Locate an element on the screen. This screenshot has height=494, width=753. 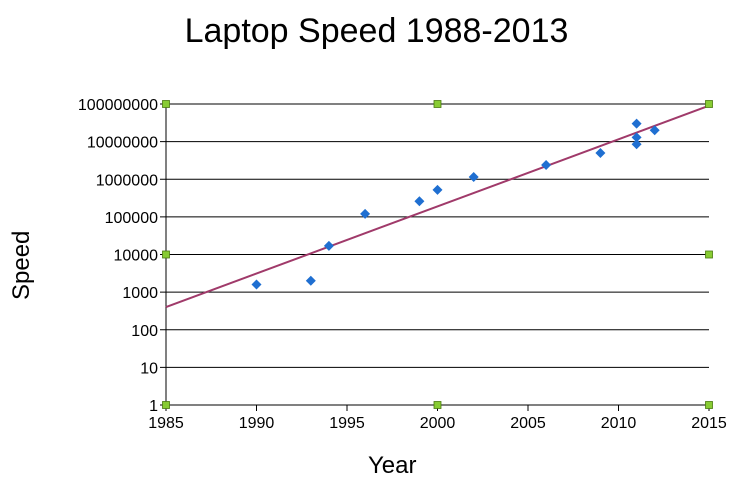
y-tick-label: 1 is located at coordinates (153, 406).